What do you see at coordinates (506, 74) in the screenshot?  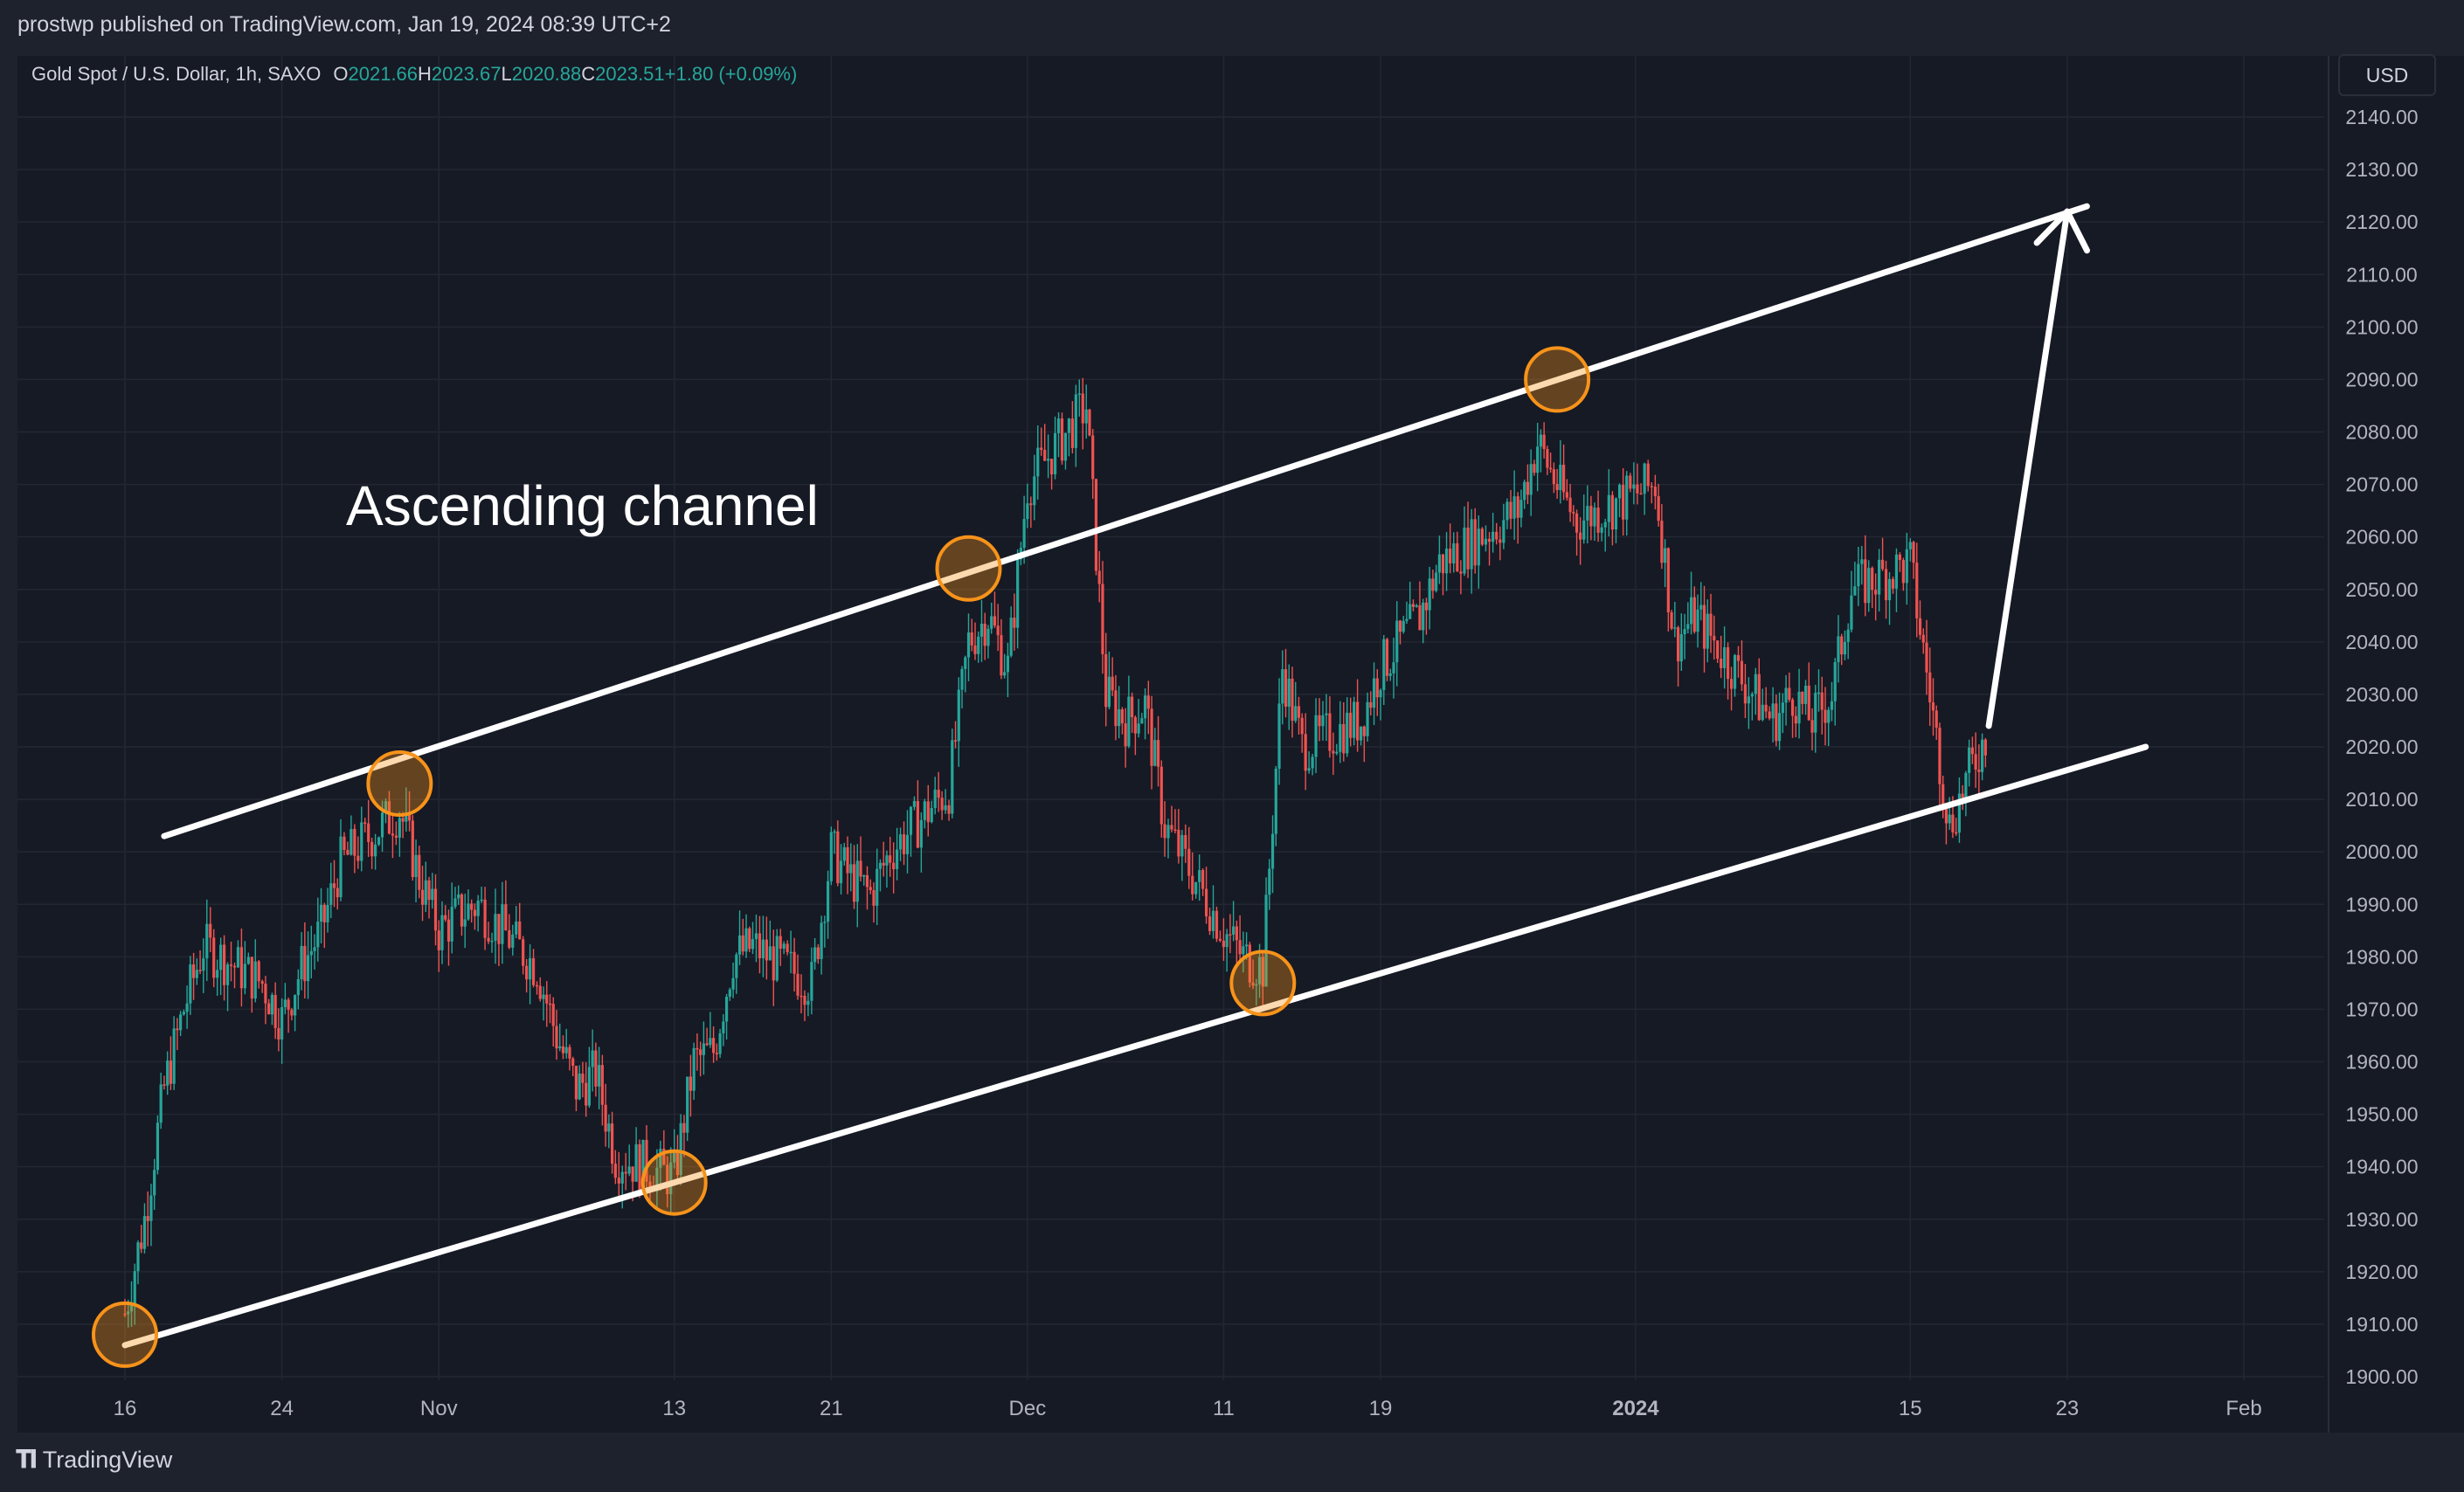 I see `low-label: L` at bounding box center [506, 74].